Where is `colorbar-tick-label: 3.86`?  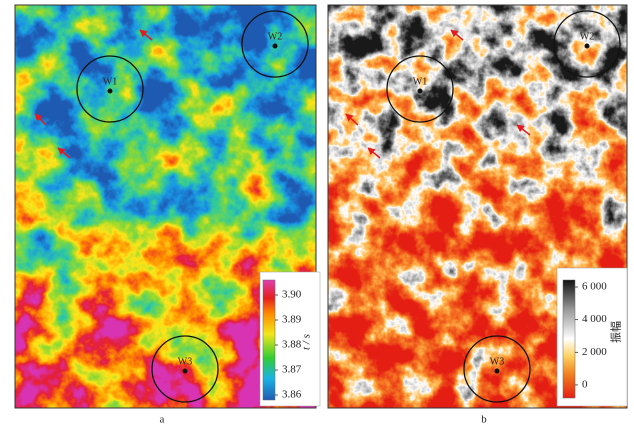
colorbar-tick-label: 3.86 is located at coordinates (292, 395).